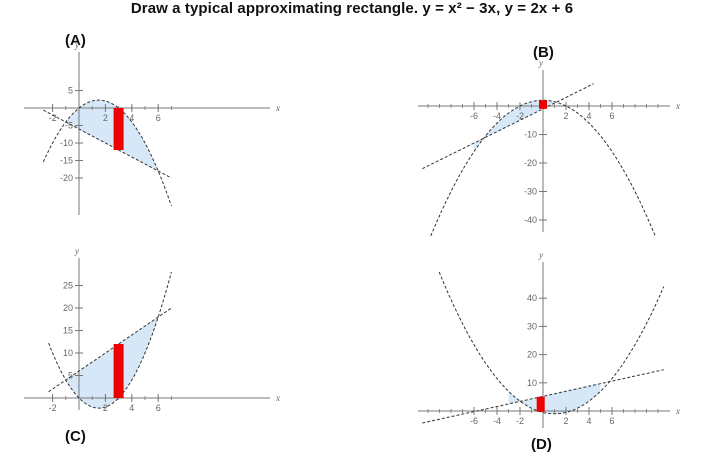 This screenshot has height=461, width=704. Describe the element at coordinates (530, 220) in the screenshot. I see `y-tick-label: -40` at that location.